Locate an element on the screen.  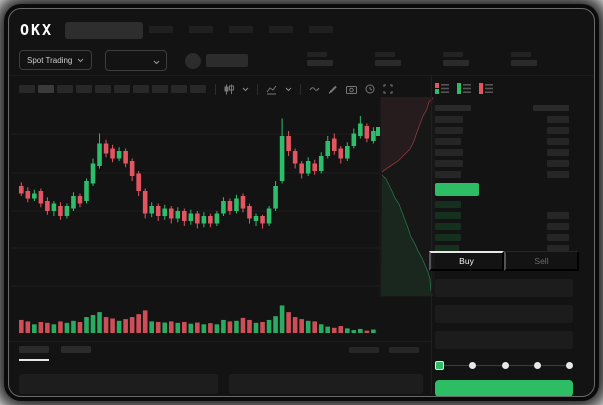
last-price-marker is located at coordinates (378, 131).